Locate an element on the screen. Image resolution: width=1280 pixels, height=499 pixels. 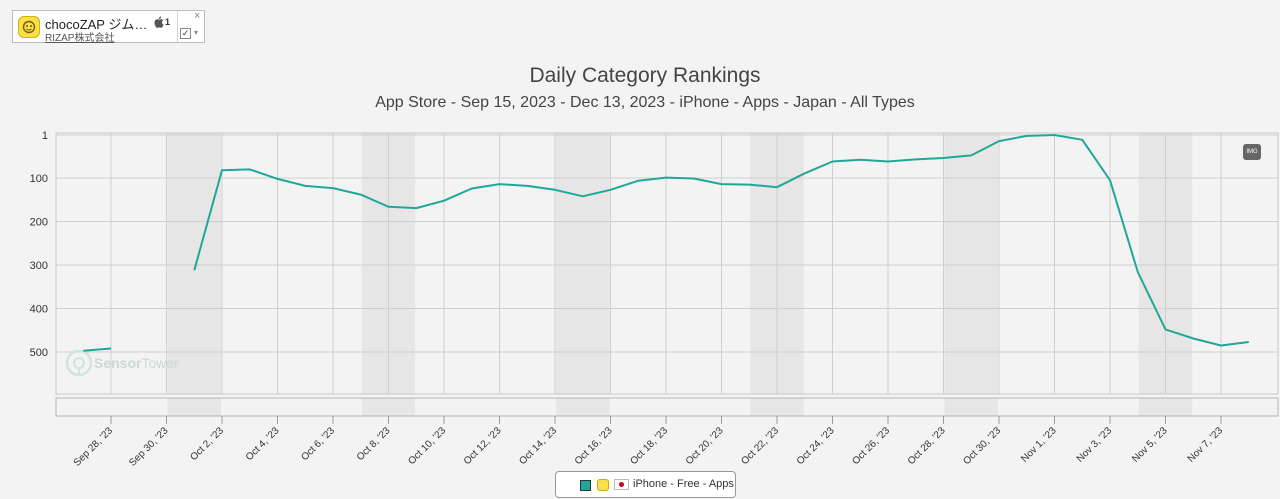
svg-text: SensorTower is located at coordinates (136, 363).